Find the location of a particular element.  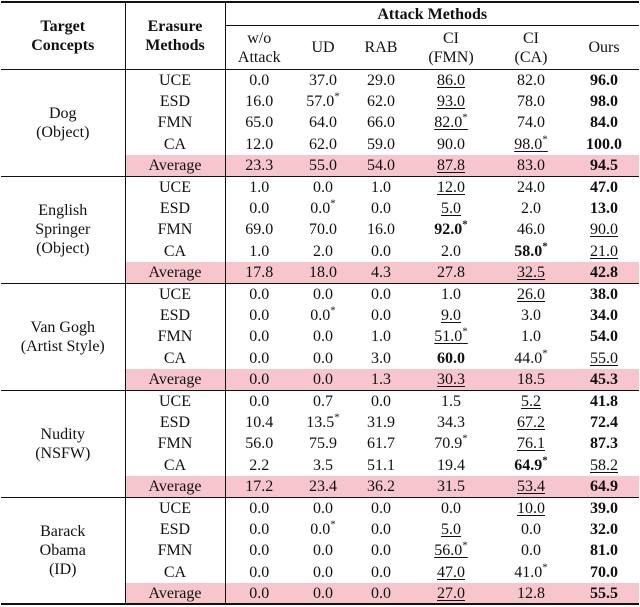

value-text: 98.0 is located at coordinates (604, 101).